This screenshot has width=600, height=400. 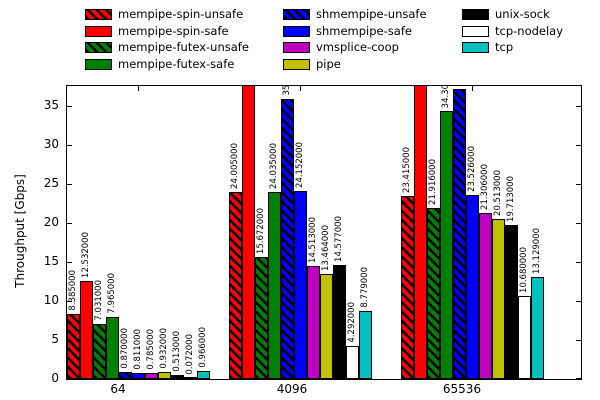 What do you see at coordinates (472, 88) in the screenshot?
I see `x-tick-top` at bounding box center [472, 88].